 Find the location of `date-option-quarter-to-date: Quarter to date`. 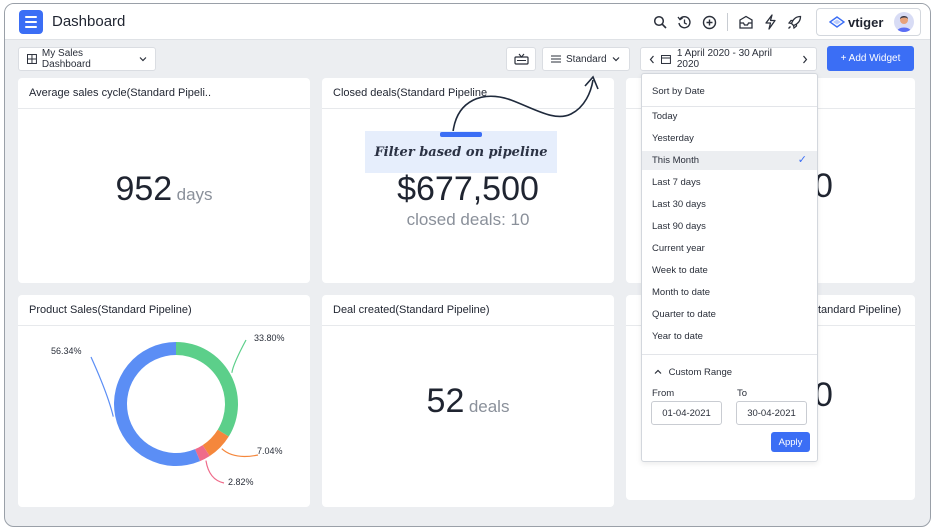

date-option-quarter-to-date: Quarter to date is located at coordinates (684, 314).